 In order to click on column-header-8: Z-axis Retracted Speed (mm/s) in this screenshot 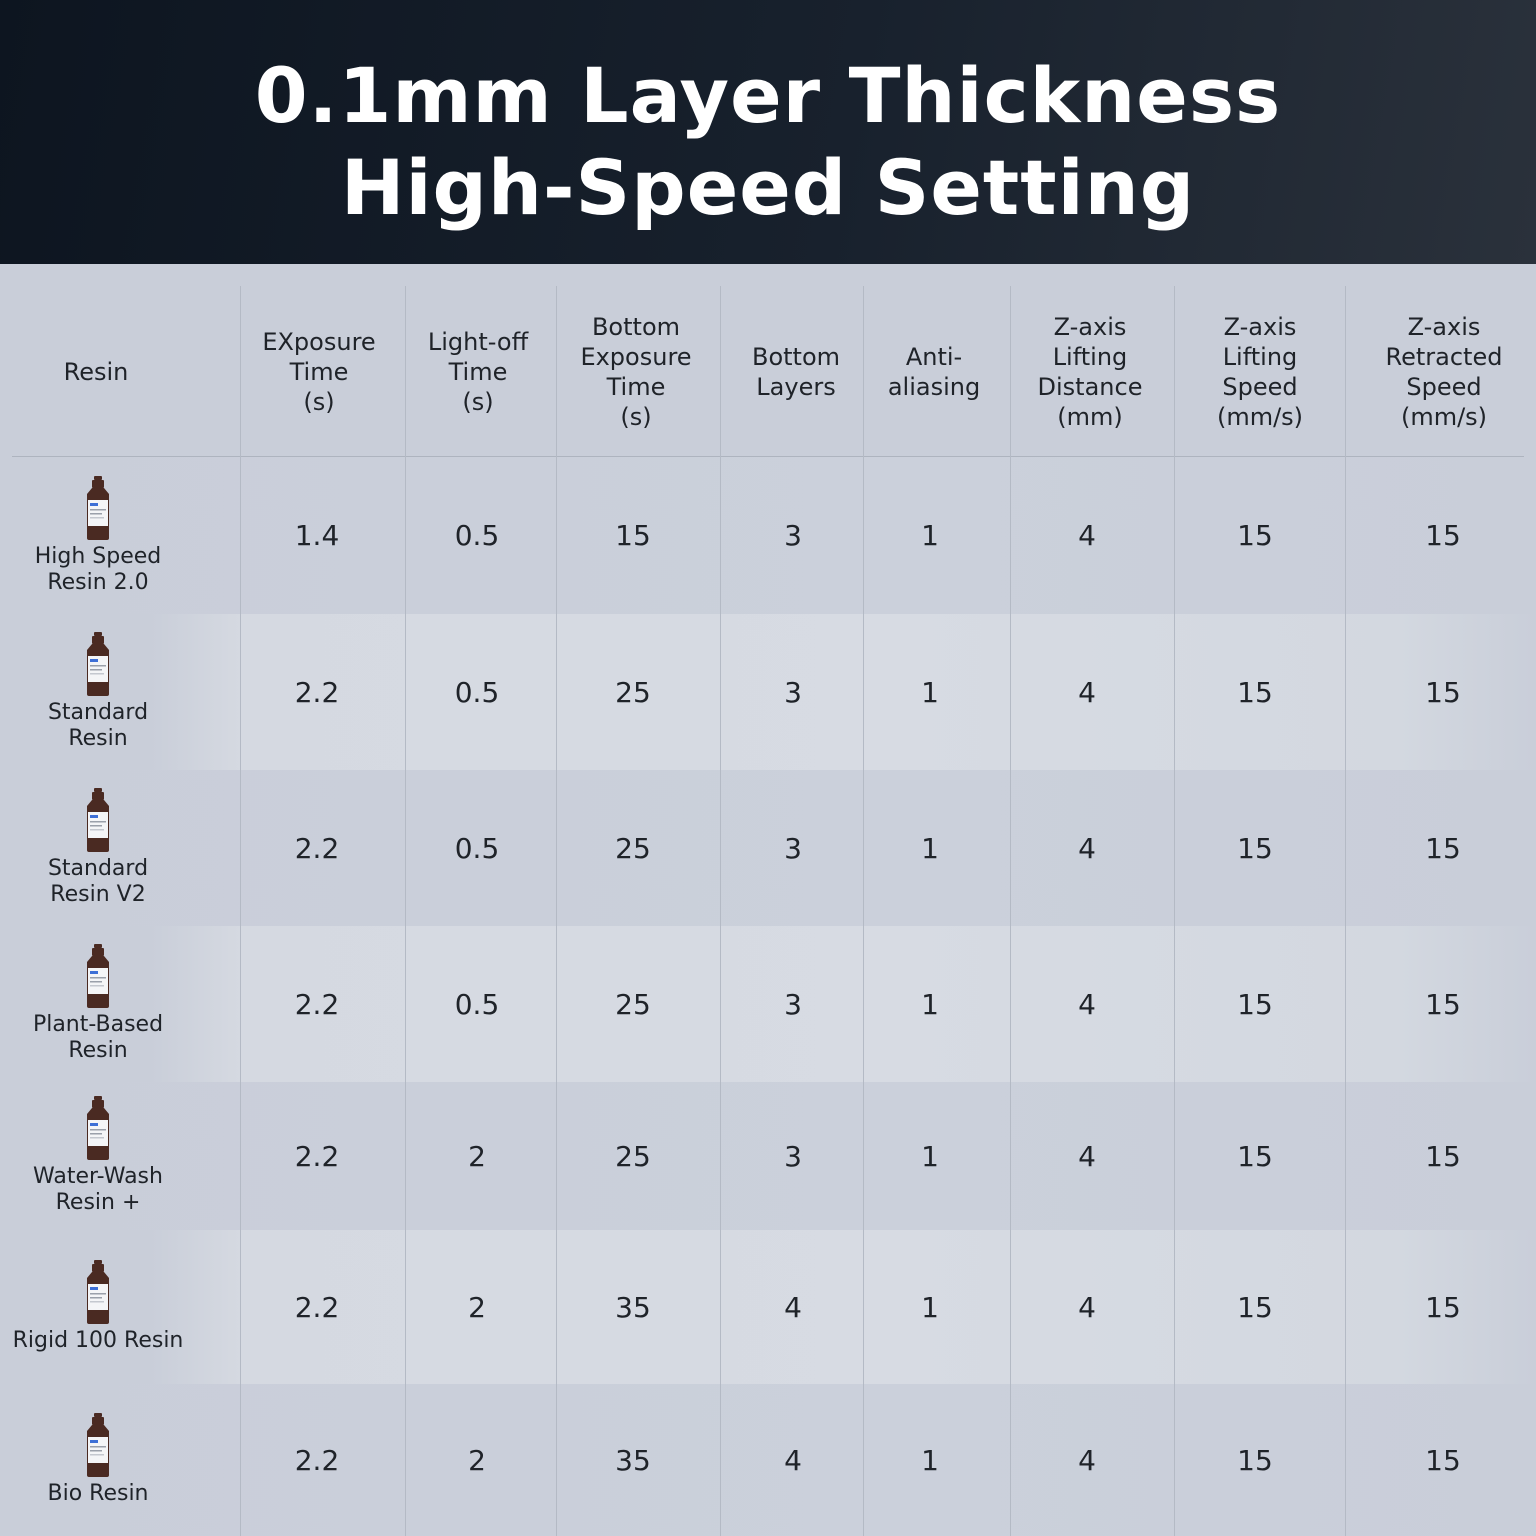, I will do `click(1444, 371)`.